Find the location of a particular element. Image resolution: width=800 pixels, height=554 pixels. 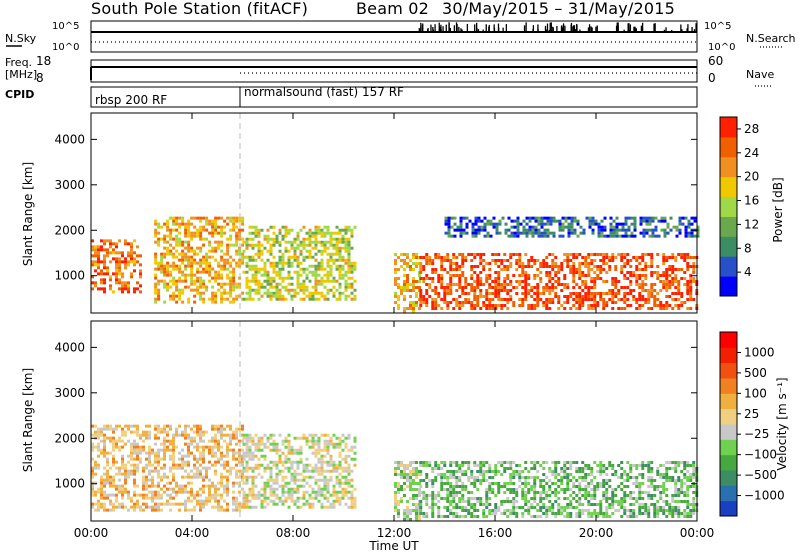

nave-label: Nave is located at coordinates (760, 74).